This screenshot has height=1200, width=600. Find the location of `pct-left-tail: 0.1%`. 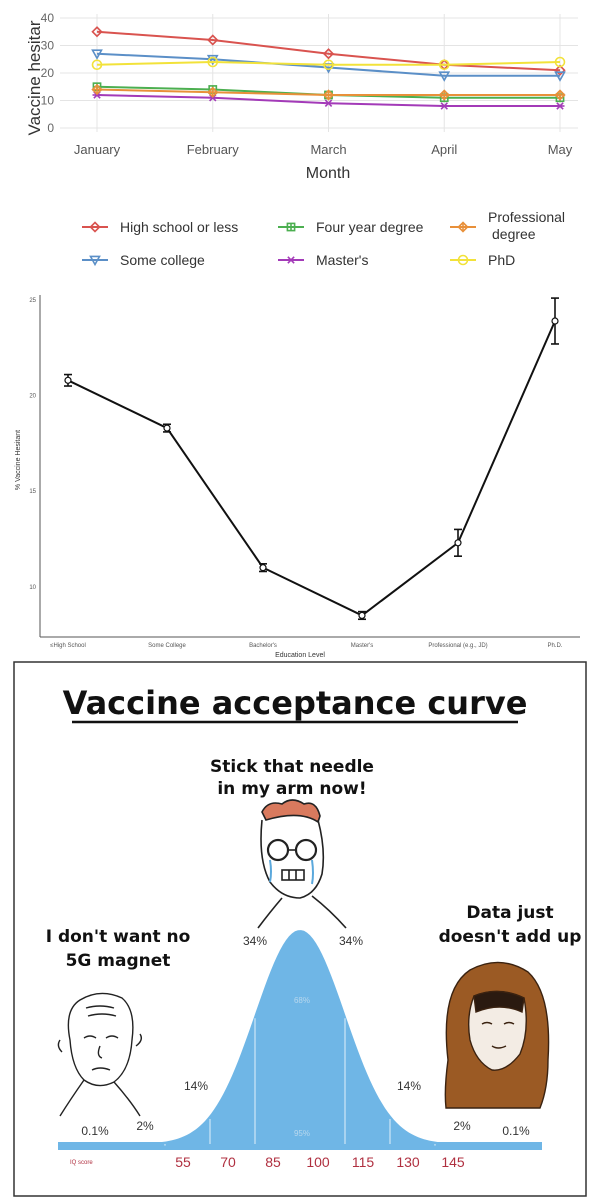

pct-left-tail: 0.1% is located at coordinates (95, 1131).